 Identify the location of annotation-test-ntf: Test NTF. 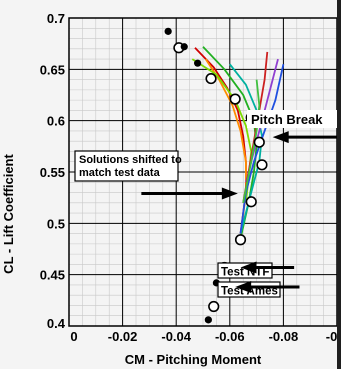
(245, 270).